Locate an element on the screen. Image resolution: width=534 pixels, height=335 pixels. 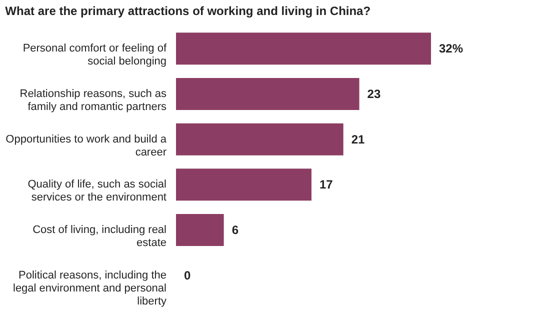
y-tick-label: Relationship reasons, such as family and romantic partners is located at coordinates (93, 100).